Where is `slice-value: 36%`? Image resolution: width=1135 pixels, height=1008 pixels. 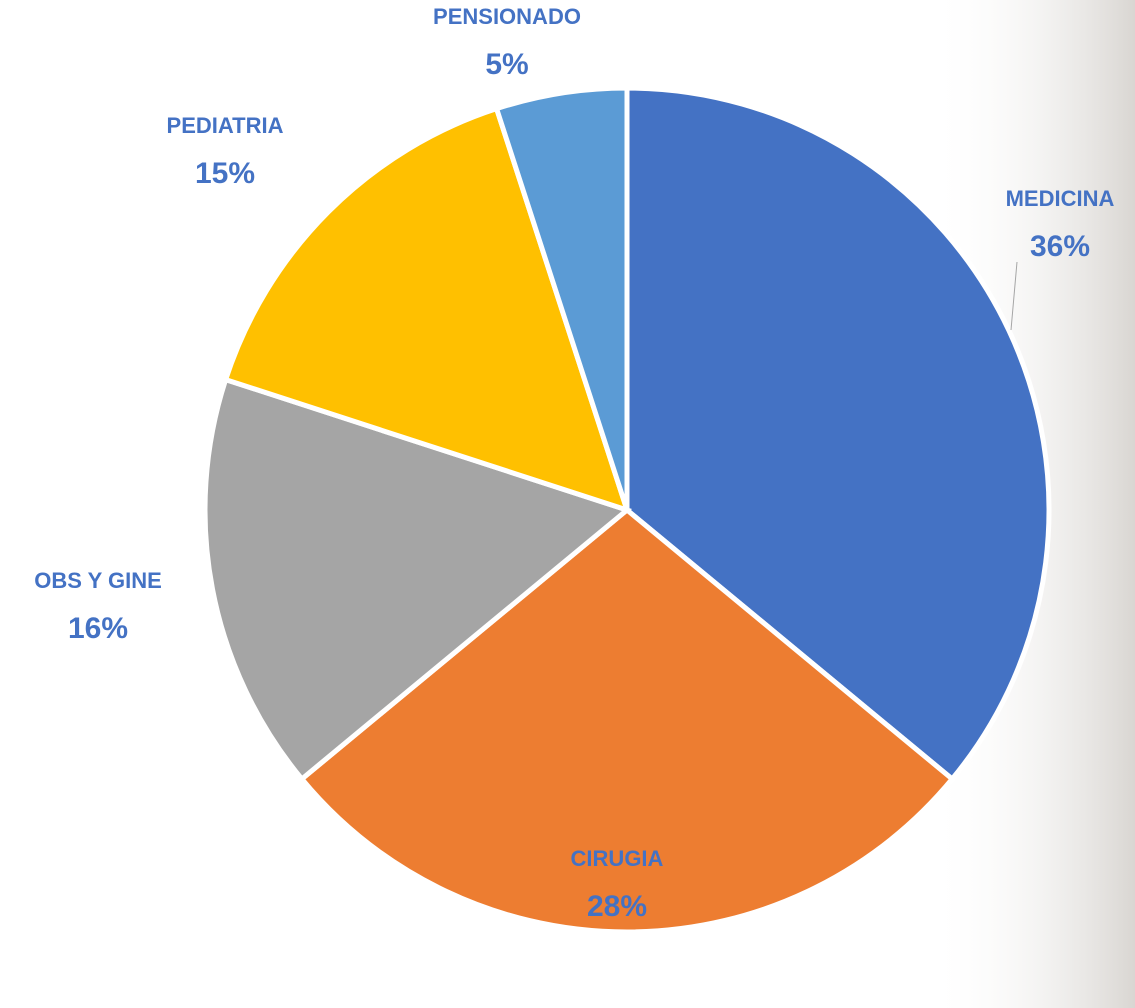 slice-value: 36% is located at coordinates (1060, 246).